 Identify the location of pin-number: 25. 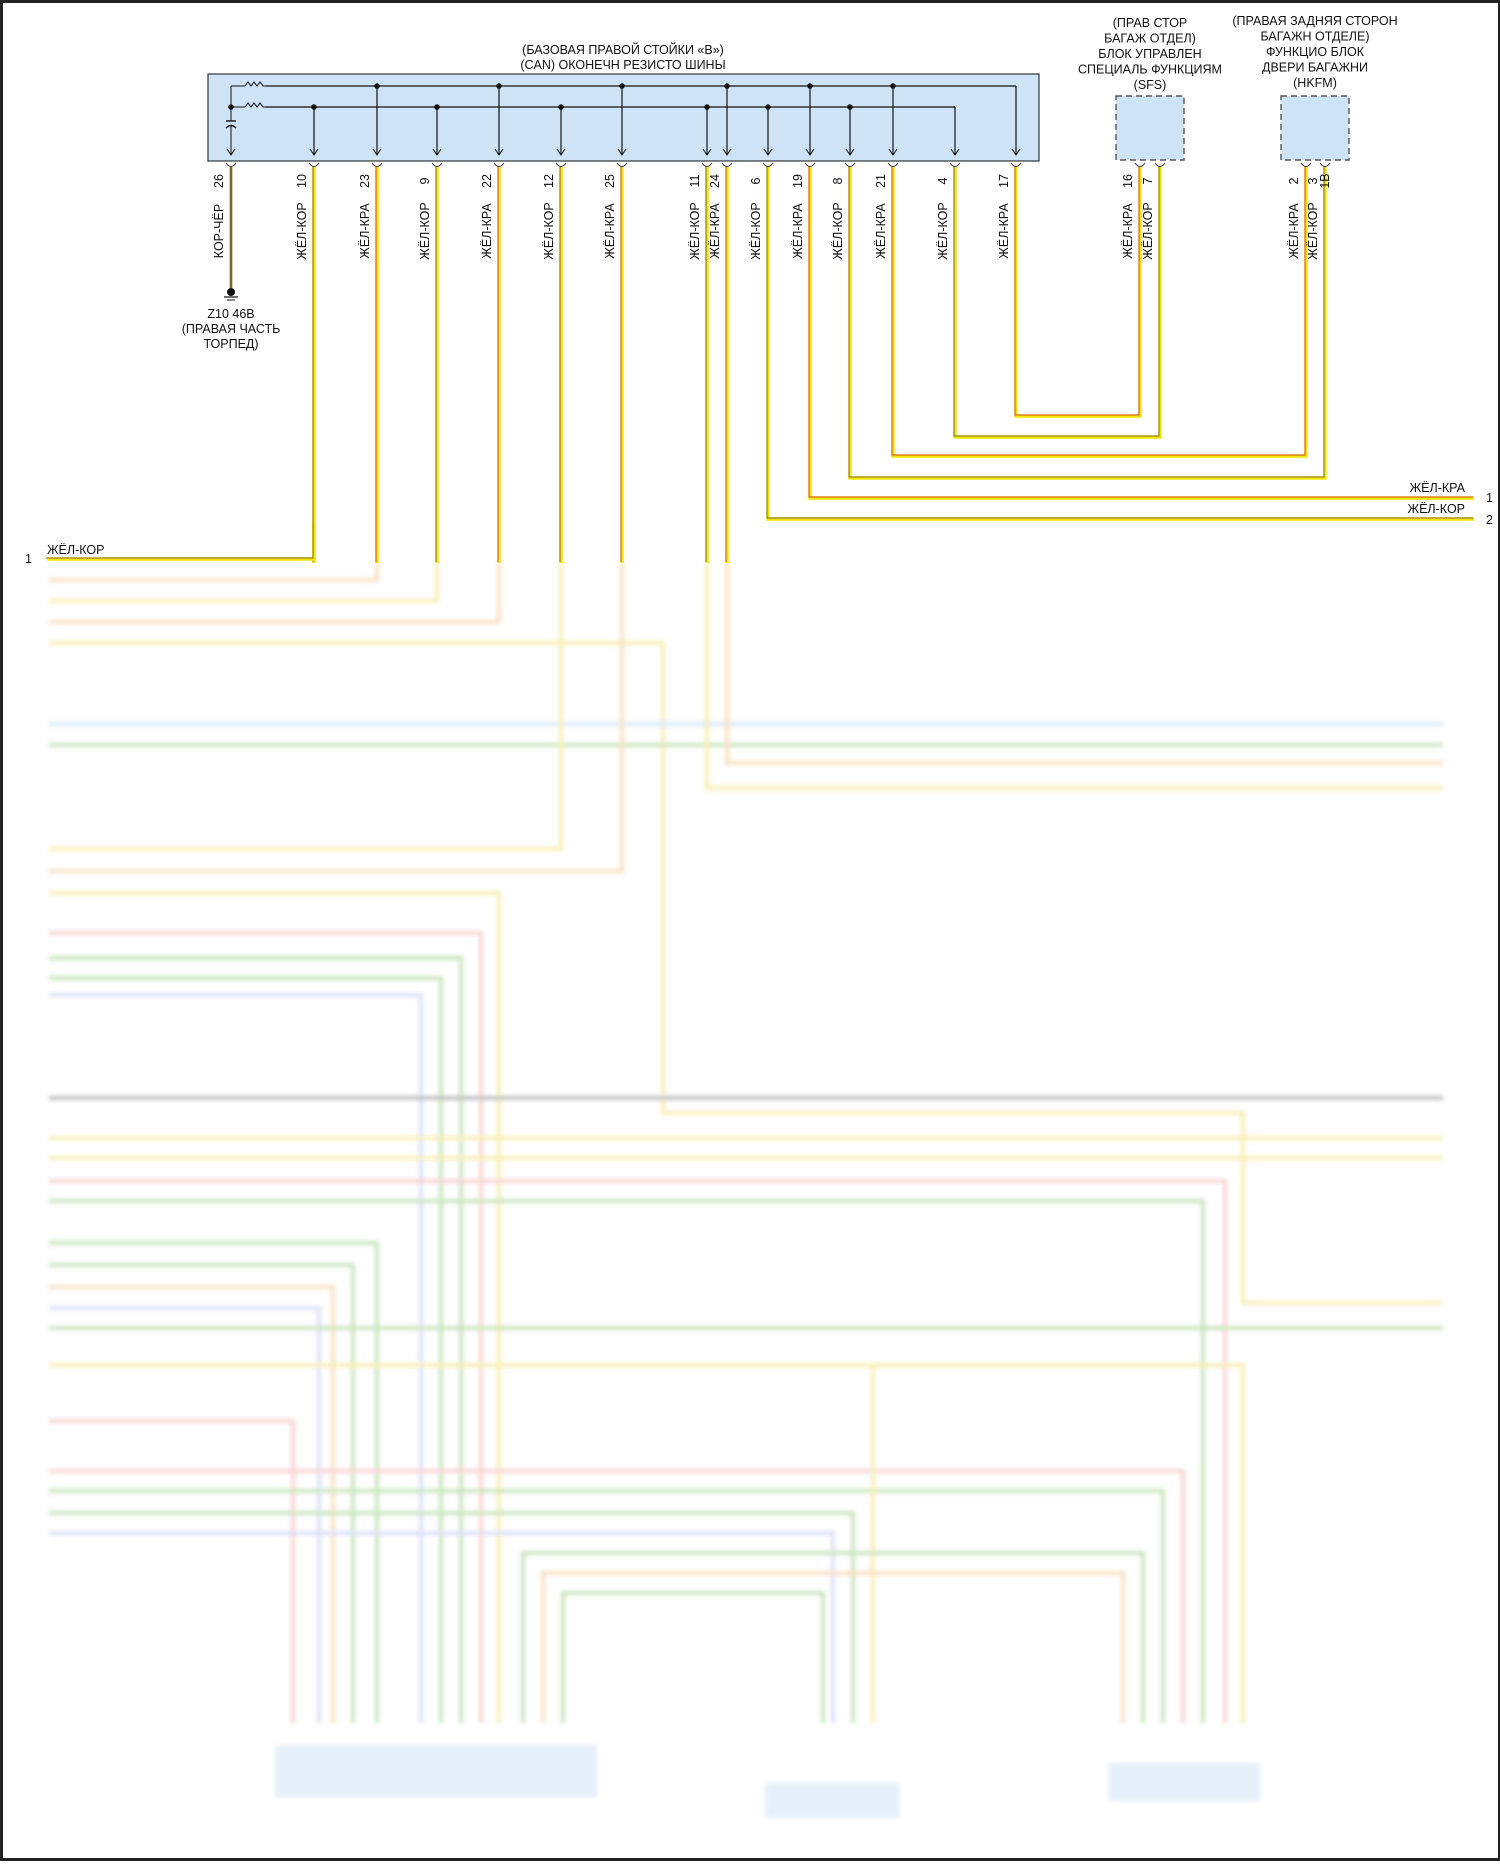
(610, 181).